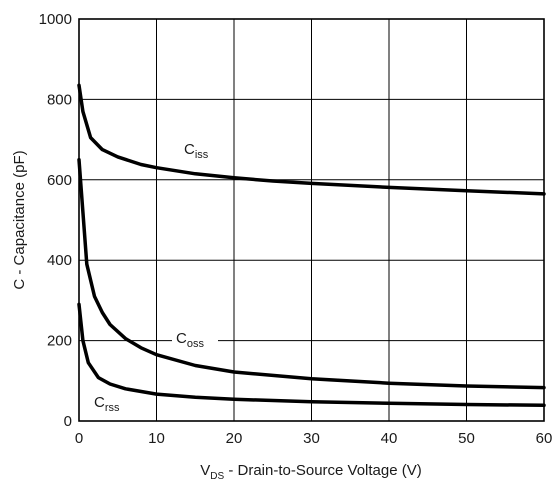 The image size is (556, 484). Describe the element at coordinates (59, 260) in the screenshot. I see `y-tick-label: 400` at that location.